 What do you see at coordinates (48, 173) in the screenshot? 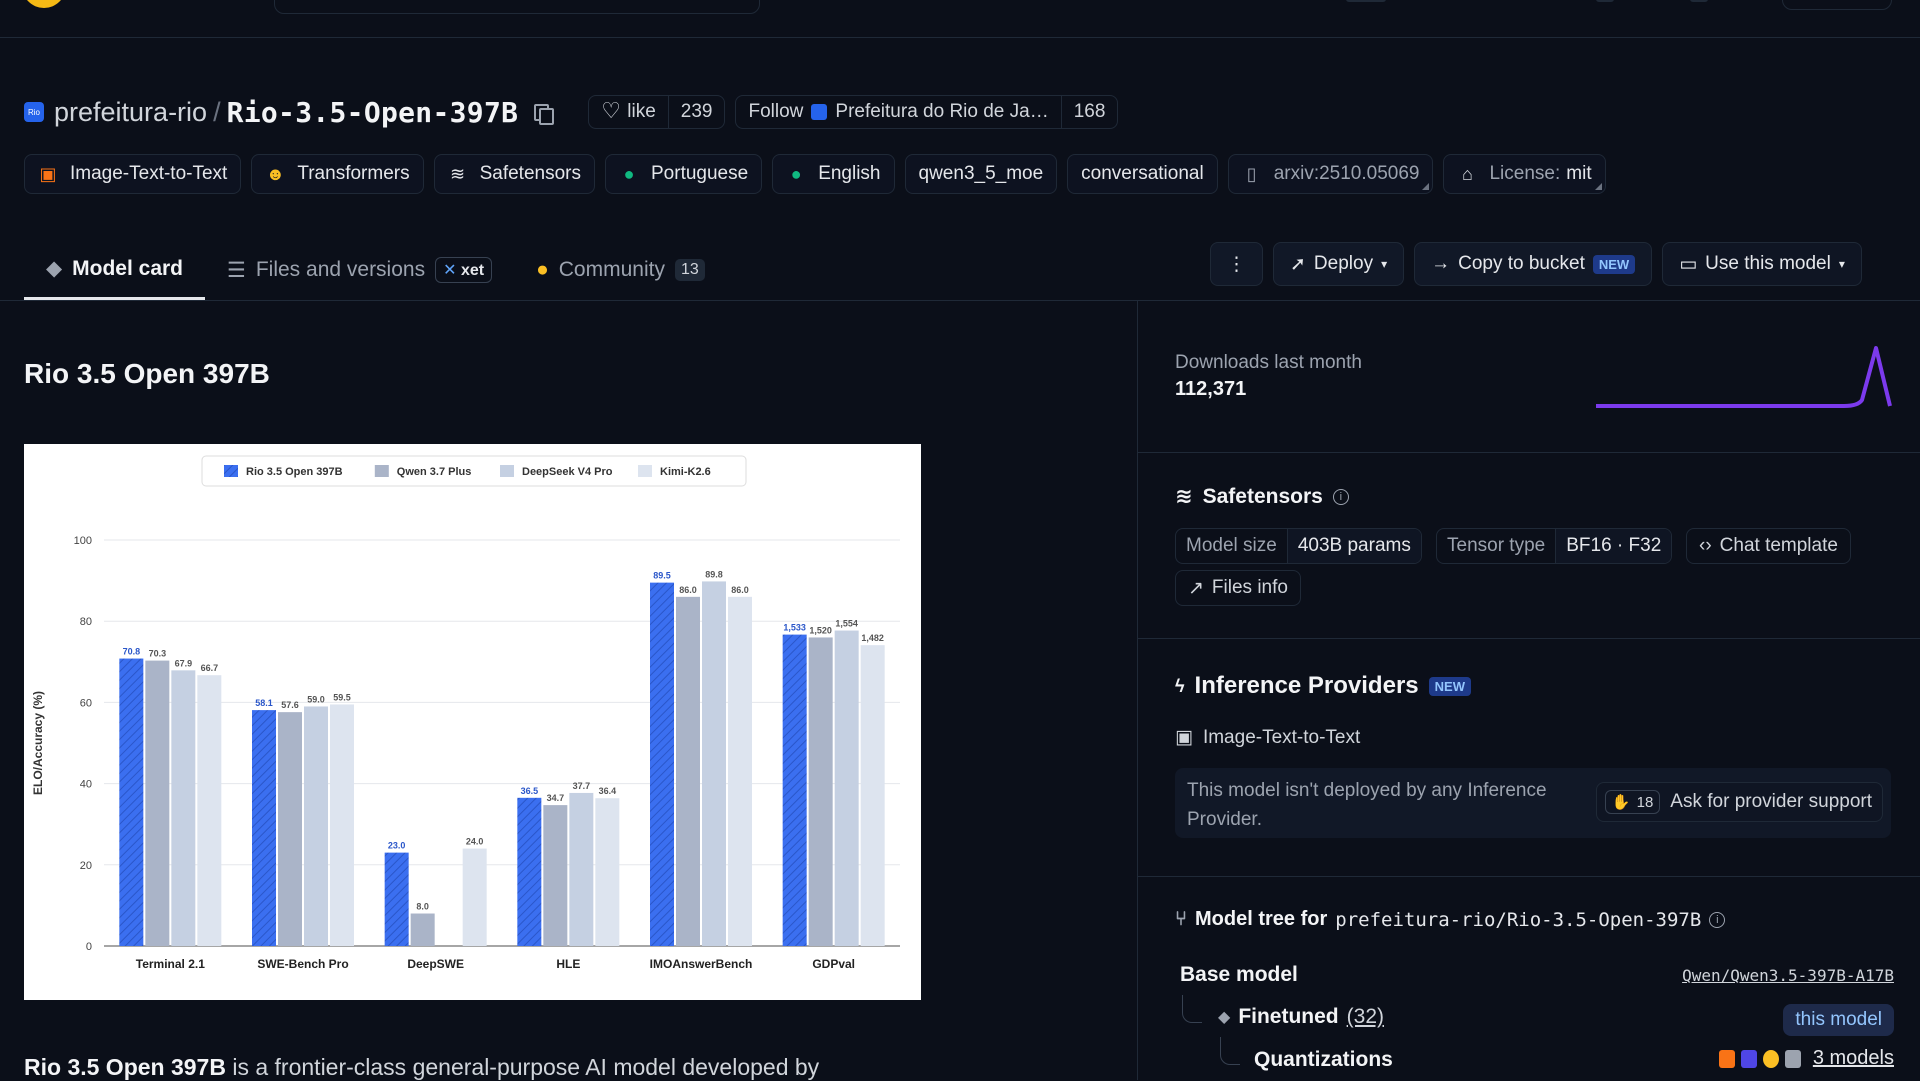
I see `image-text-icon: ▣` at bounding box center [48, 173].